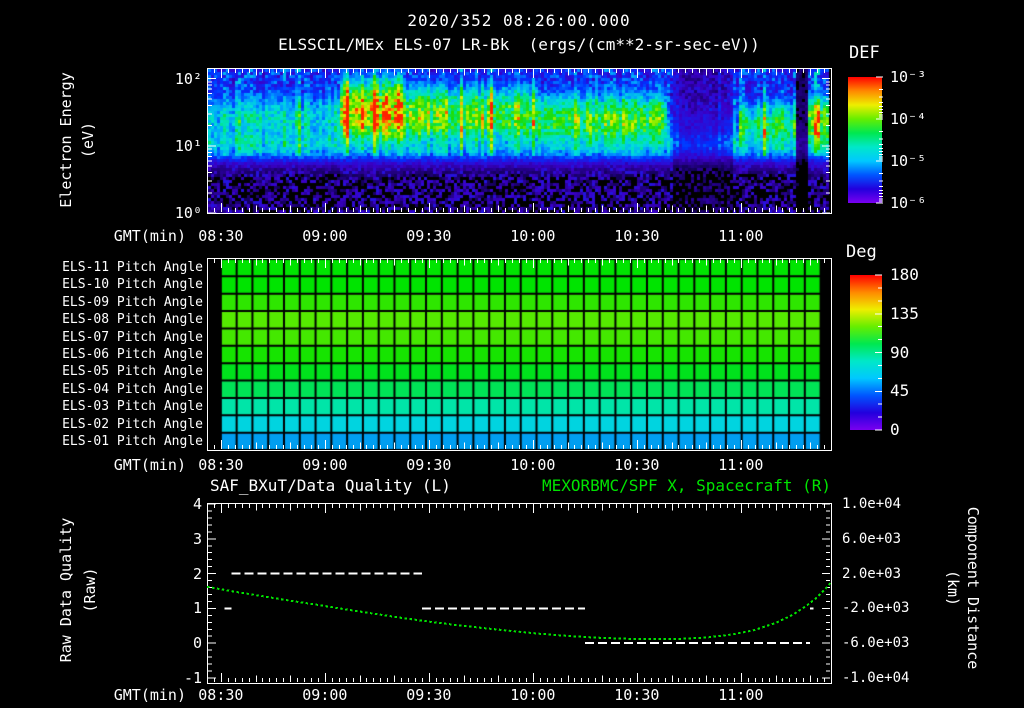 The width and height of the screenshot is (1024, 708). What do you see at coordinates (132, 372) in the screenshot?
I see `pitch-row-label: ELS-05 Pitch Angle` at bounding box center [132, 372].